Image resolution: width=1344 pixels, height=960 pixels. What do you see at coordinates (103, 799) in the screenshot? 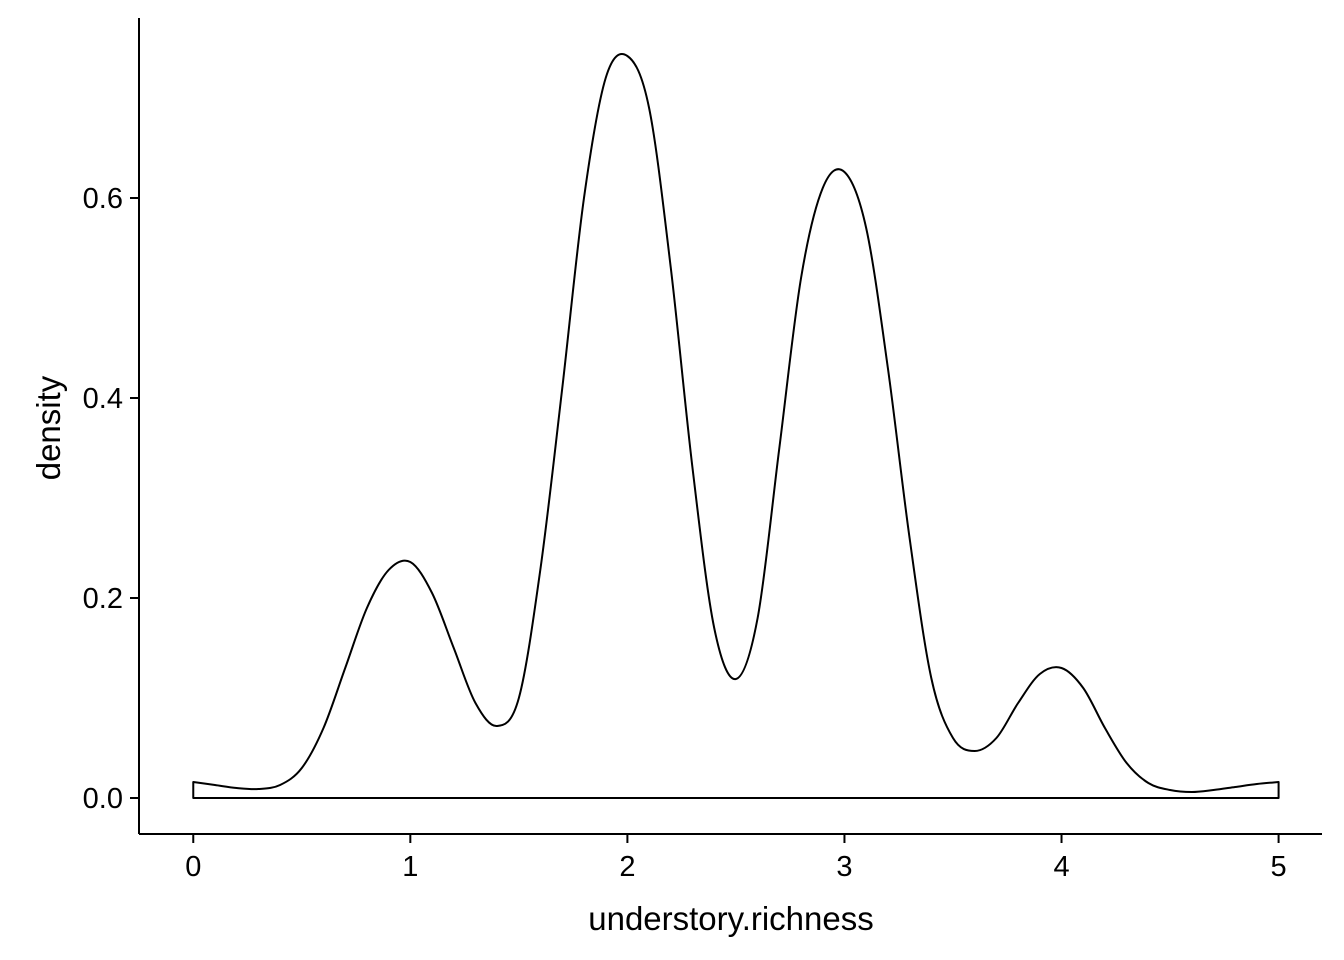
I see `y-tick-label: 0.0` at bounding box center [103, 799].